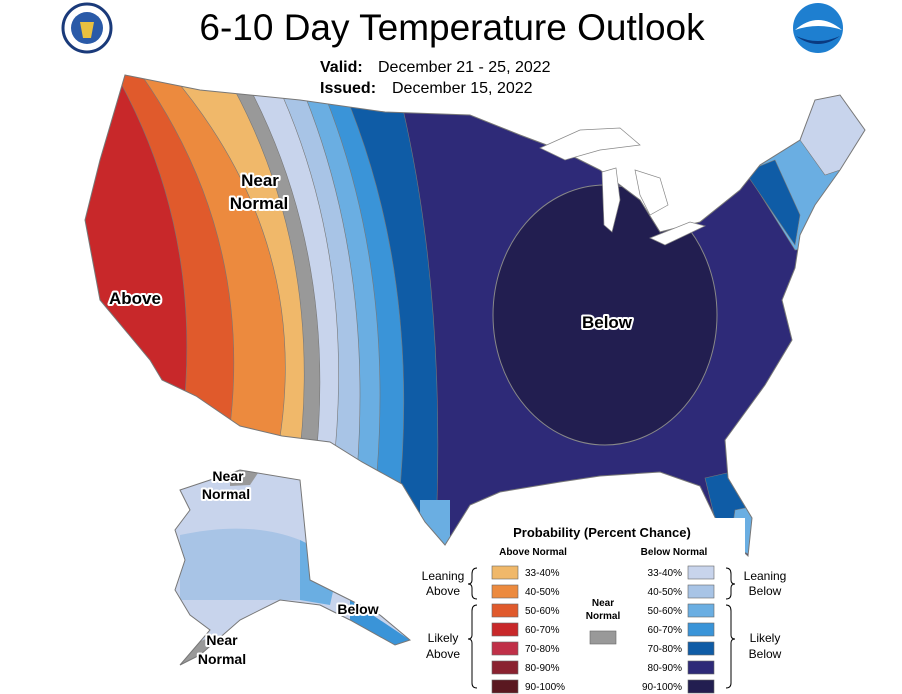 The width and height of the screenshot is (902, 694). I want to click on logo-wave, so click(818, 40).